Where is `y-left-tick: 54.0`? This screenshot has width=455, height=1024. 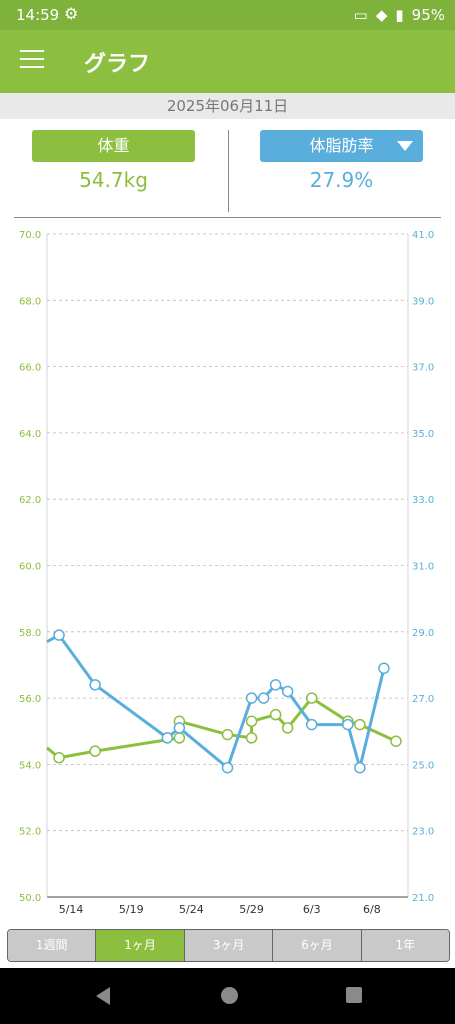 y-left-tick: 54.0 is located at coordinates (30, 765).